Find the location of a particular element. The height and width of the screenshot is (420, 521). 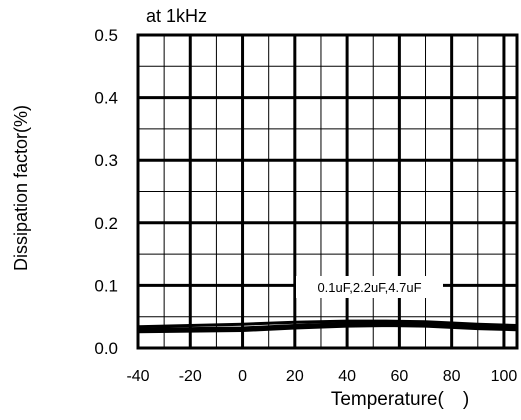

series-group is located at coordinates (327, 326).